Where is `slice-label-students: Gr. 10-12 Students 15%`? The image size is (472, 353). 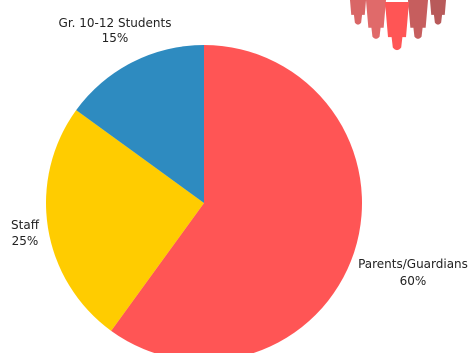 slice-label-students: Gr. 10-12 Students 15% is located at coordinates (115, 30).